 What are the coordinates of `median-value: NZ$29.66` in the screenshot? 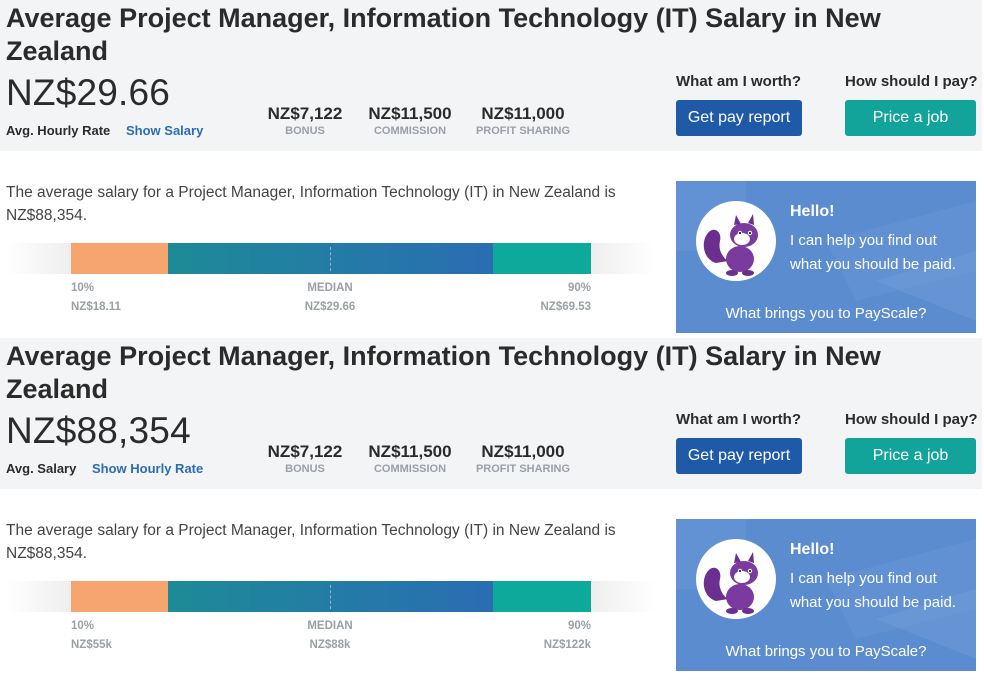 It's located at (330, 307).